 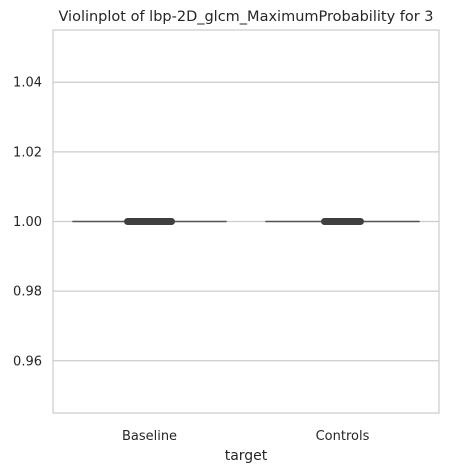 What do you see at coordinates (27, 361) in the screenshot?
I see `y-tick-label: 0.96` at bounding box center [27, 361].